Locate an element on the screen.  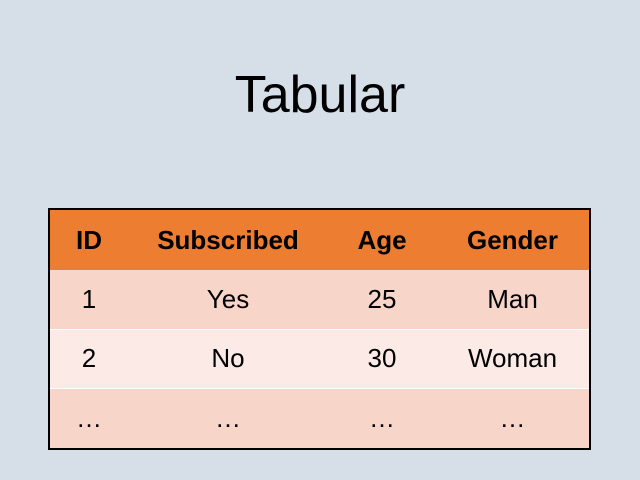
cell-subscribed: Yes is located at coordinates (228, 298).